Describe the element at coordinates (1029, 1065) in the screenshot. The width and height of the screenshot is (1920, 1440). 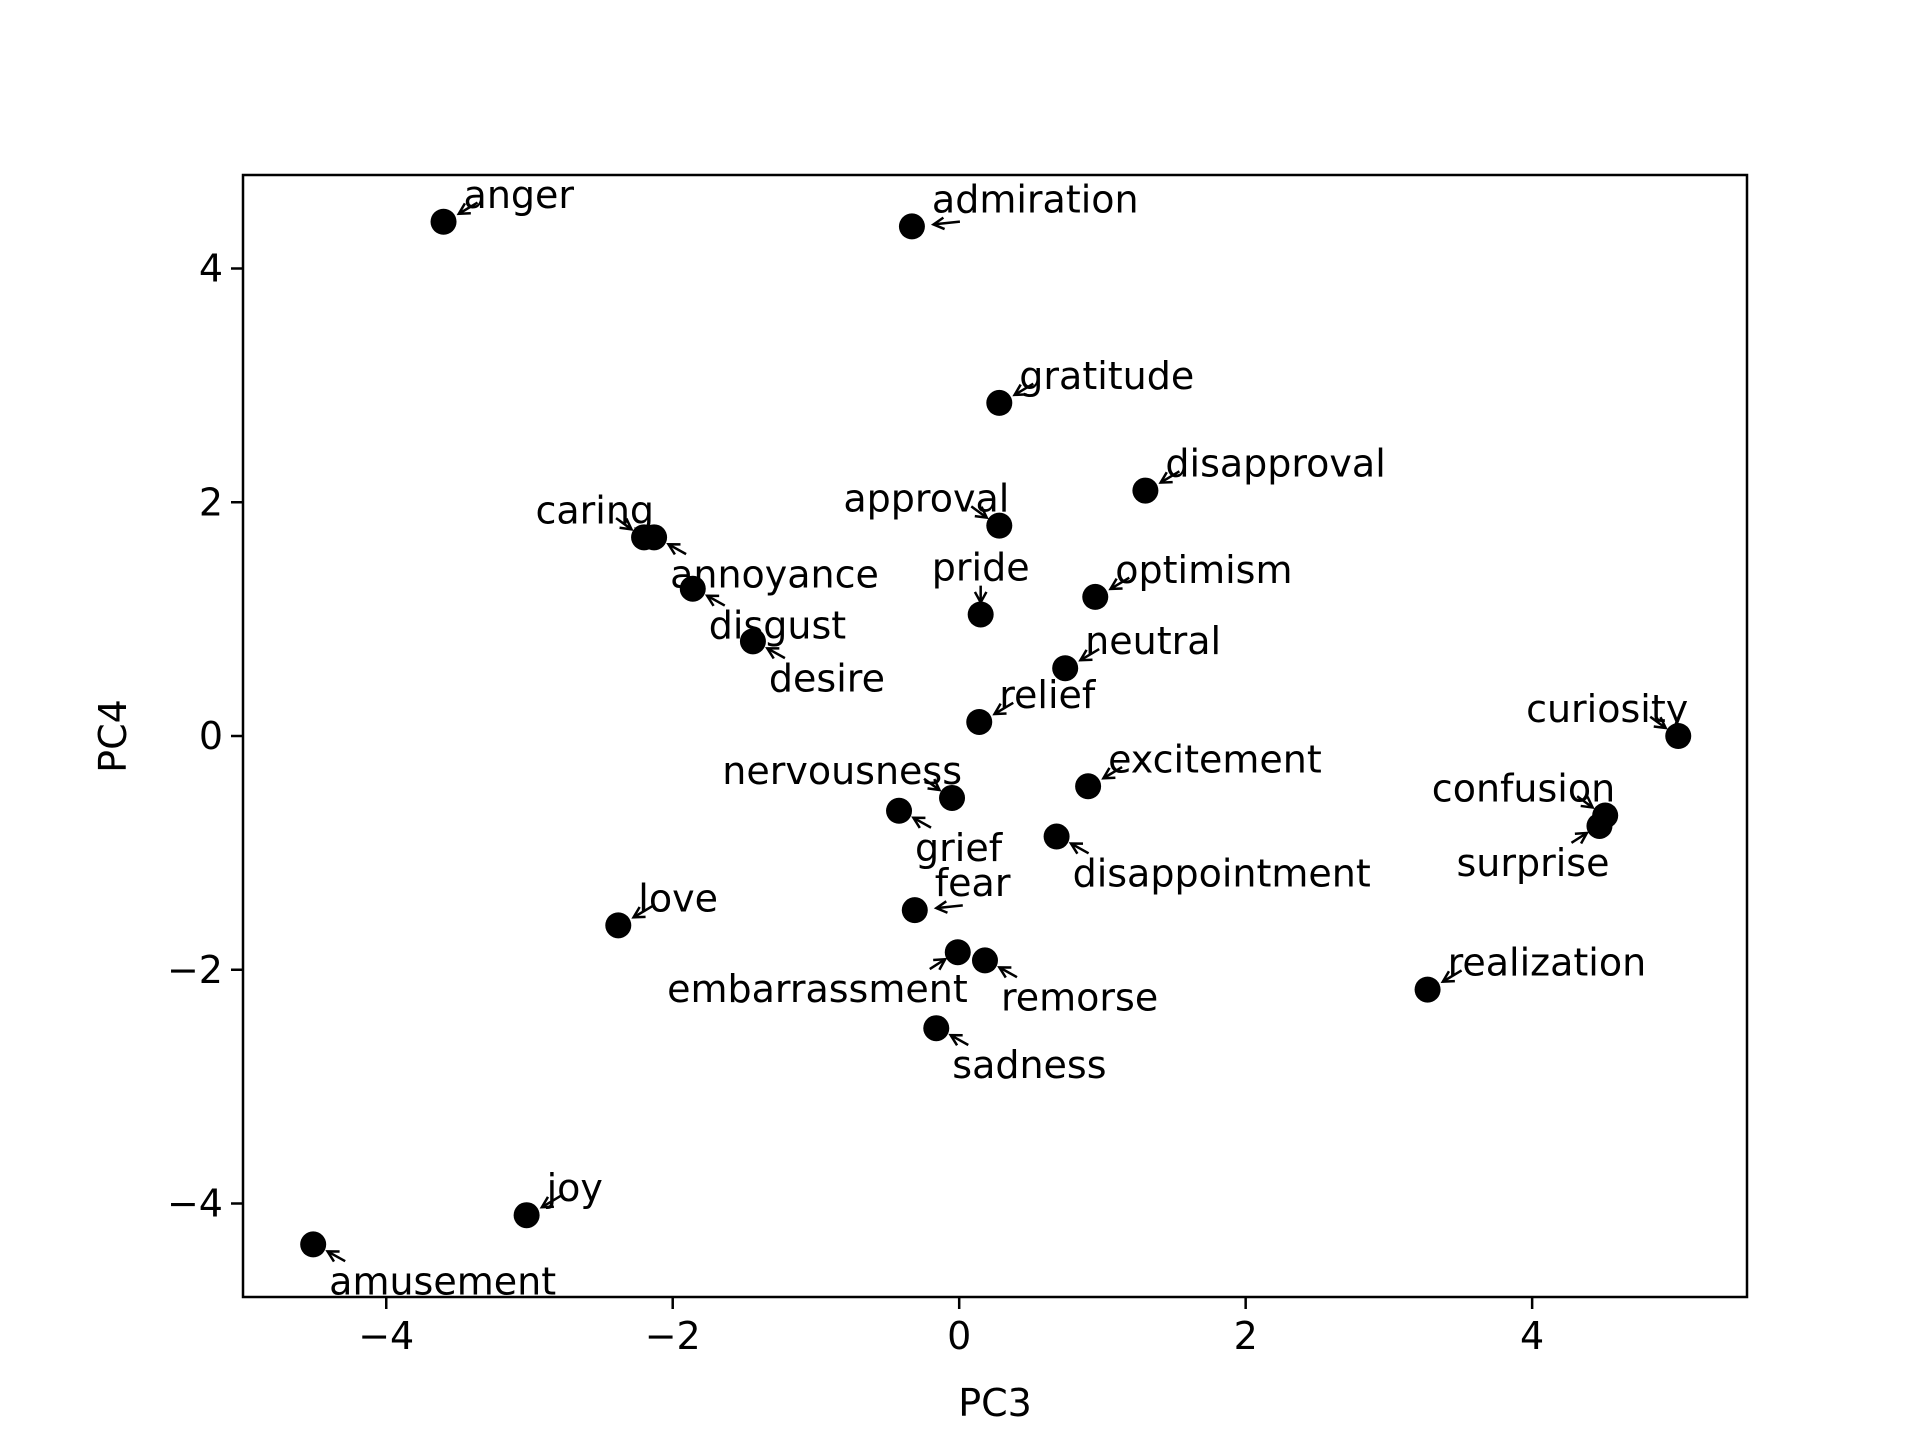
I see `point-label: sadness` at that location.